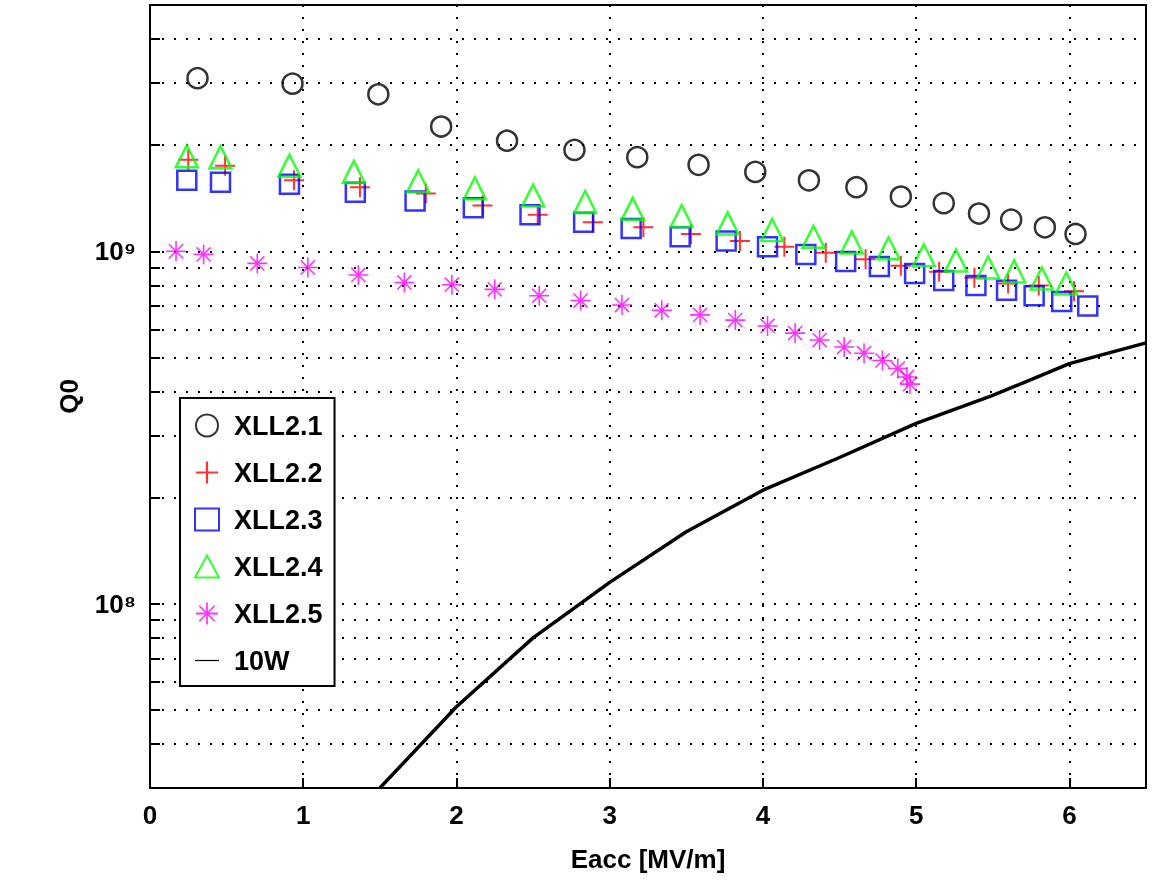 This screenshot has height=892, width=1156. What do you see at coordinates (763, 815) in the screenshot?
I see `x-tick-label: 4` at bounding box center [763, 815].